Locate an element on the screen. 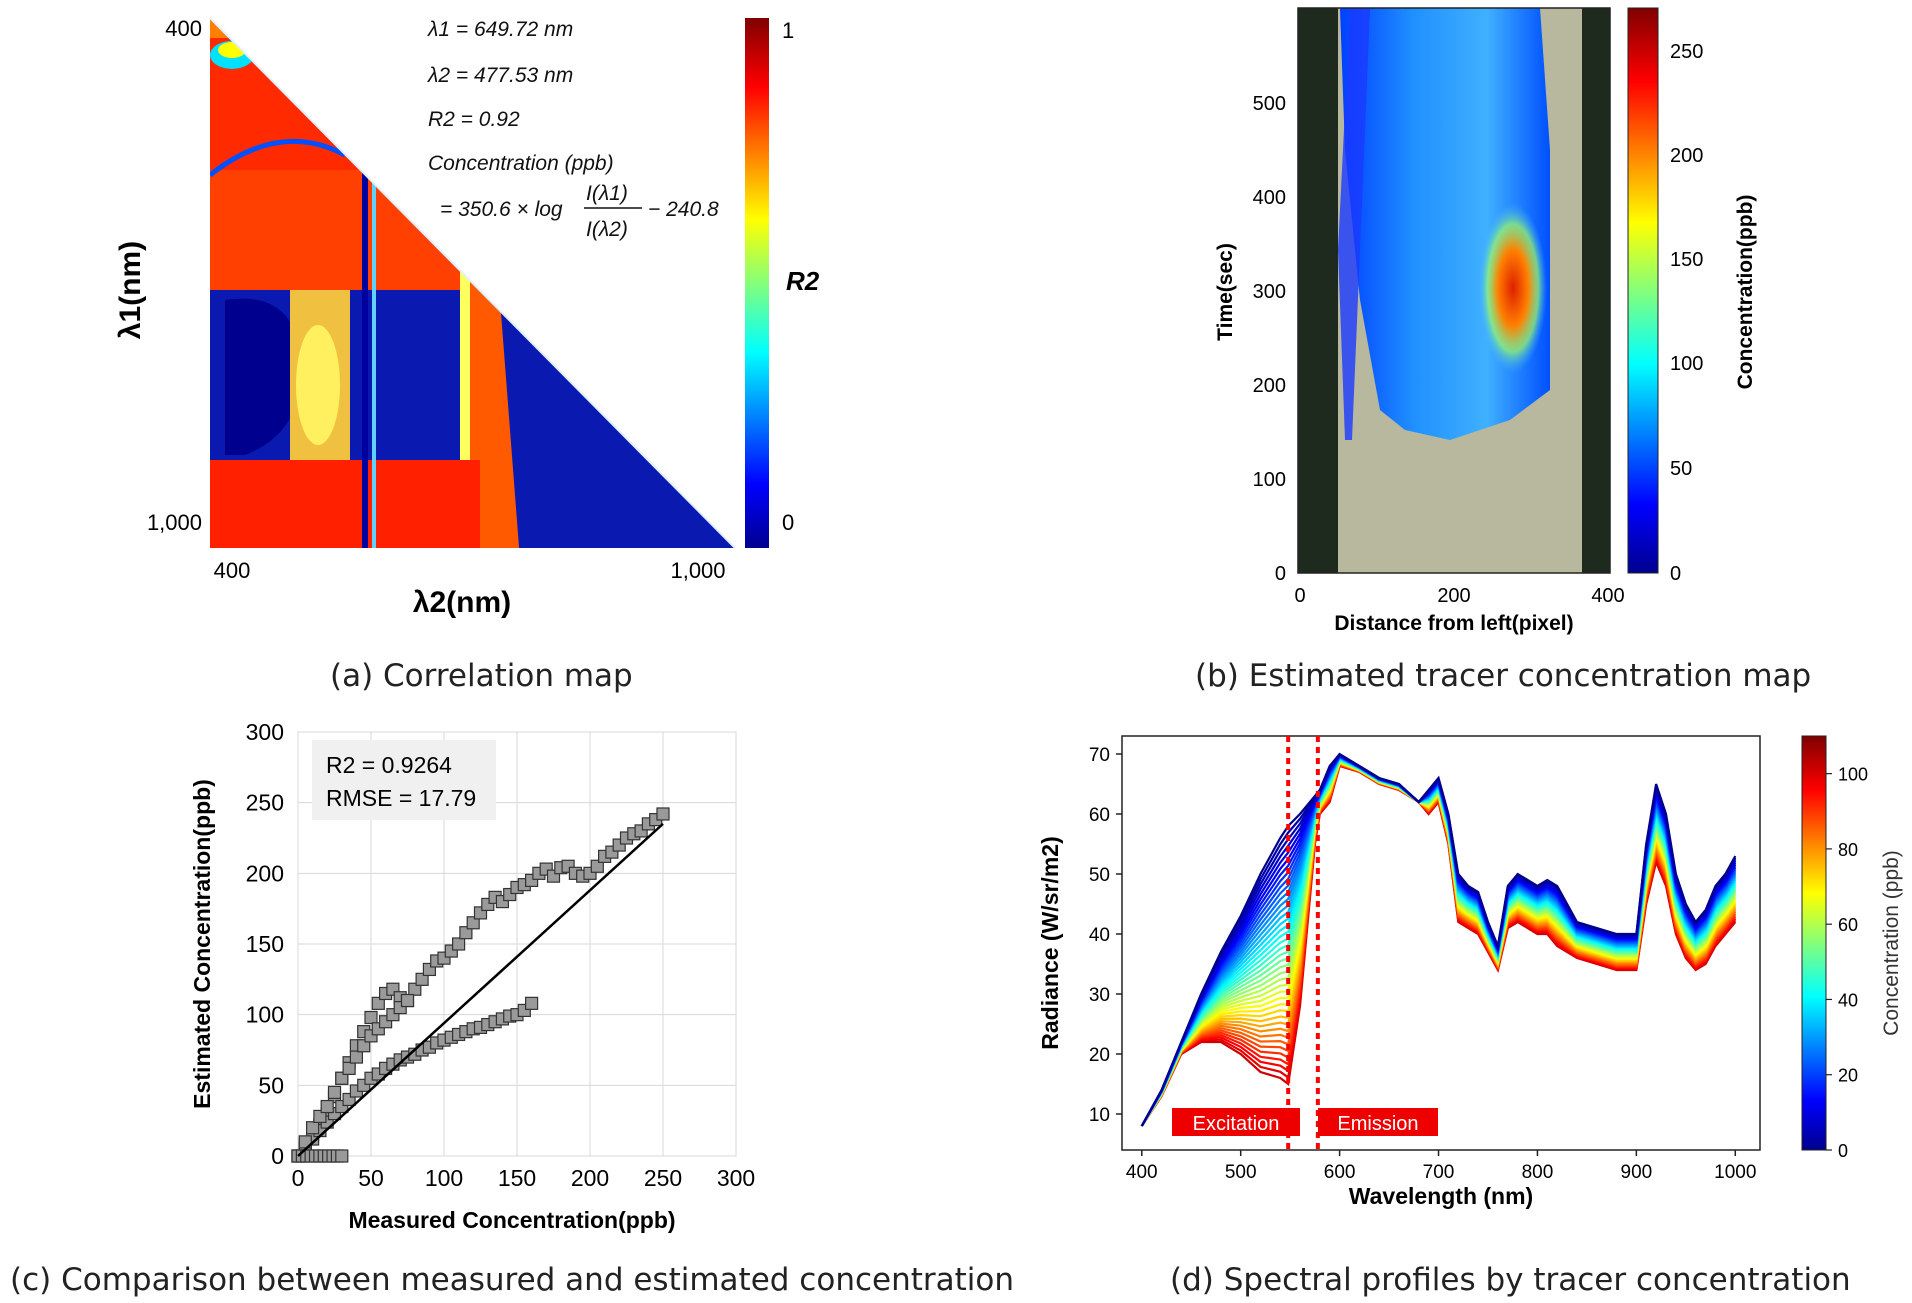 The image size is (1912, 1303). d-ytick-label: 10 is located at coordinates (1099, 1115).